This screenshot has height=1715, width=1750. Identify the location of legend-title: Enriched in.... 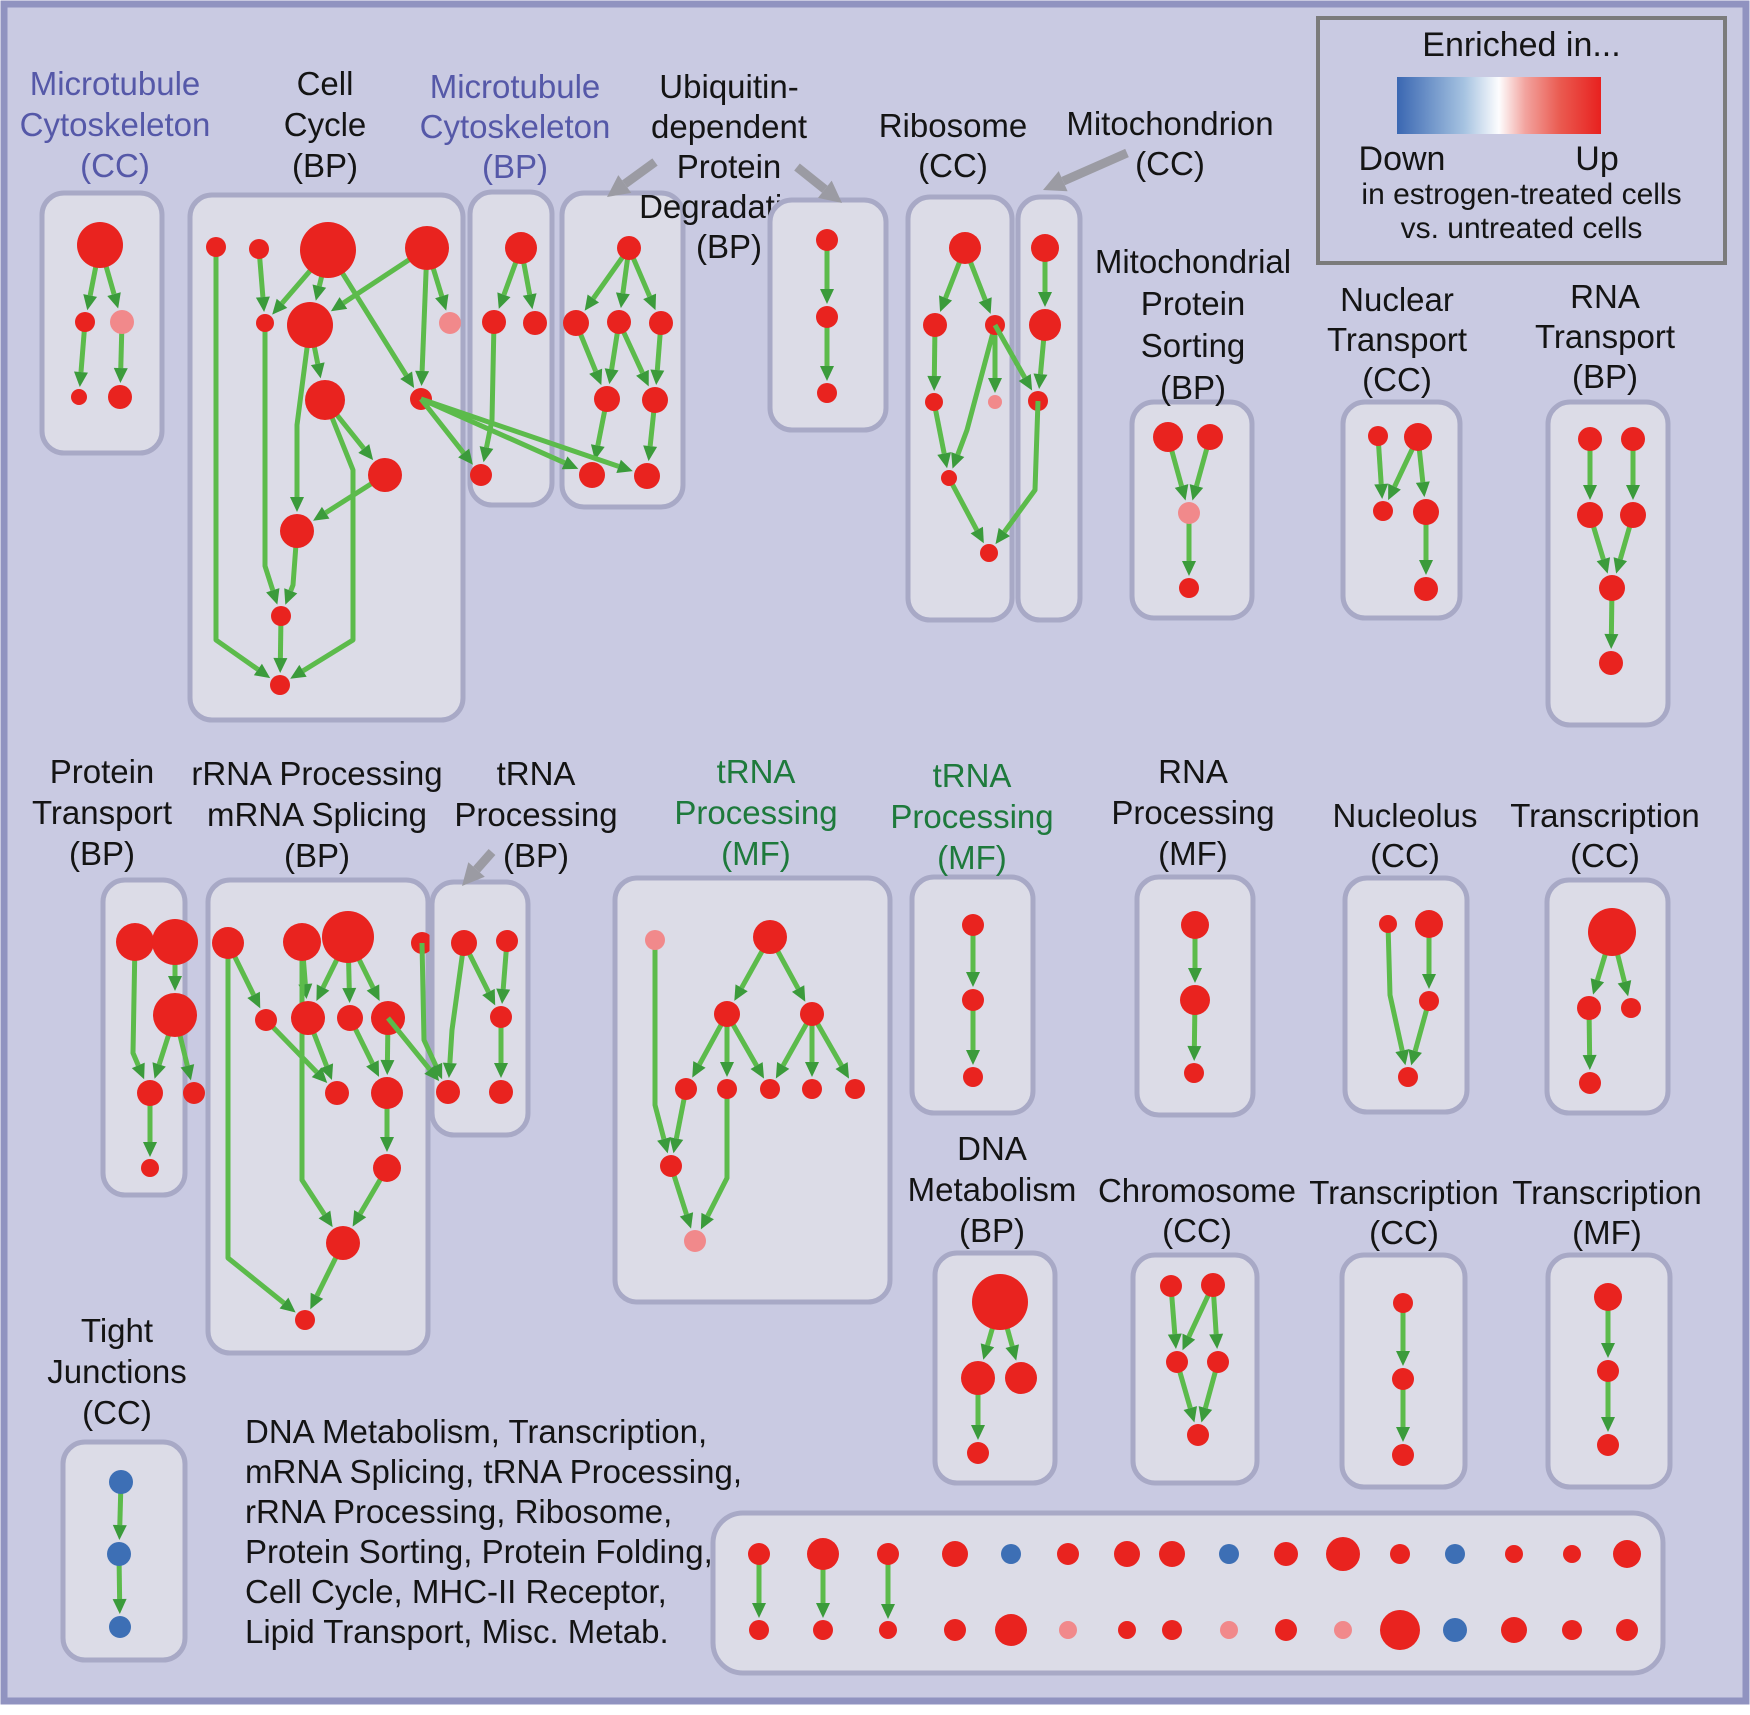
(1521, 45).